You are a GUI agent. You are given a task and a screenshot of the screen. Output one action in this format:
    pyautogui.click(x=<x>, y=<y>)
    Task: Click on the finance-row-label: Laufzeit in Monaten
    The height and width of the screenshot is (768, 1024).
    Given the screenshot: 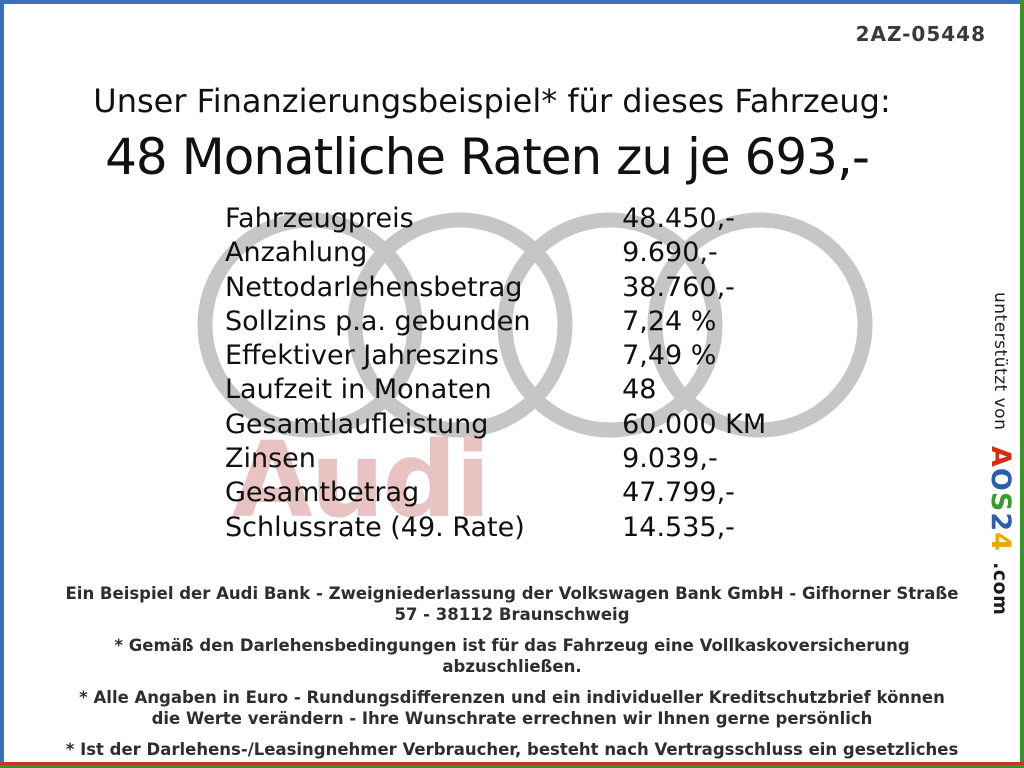 What is the action you would take?
    pyautogui.click(x=358, y=390)
    